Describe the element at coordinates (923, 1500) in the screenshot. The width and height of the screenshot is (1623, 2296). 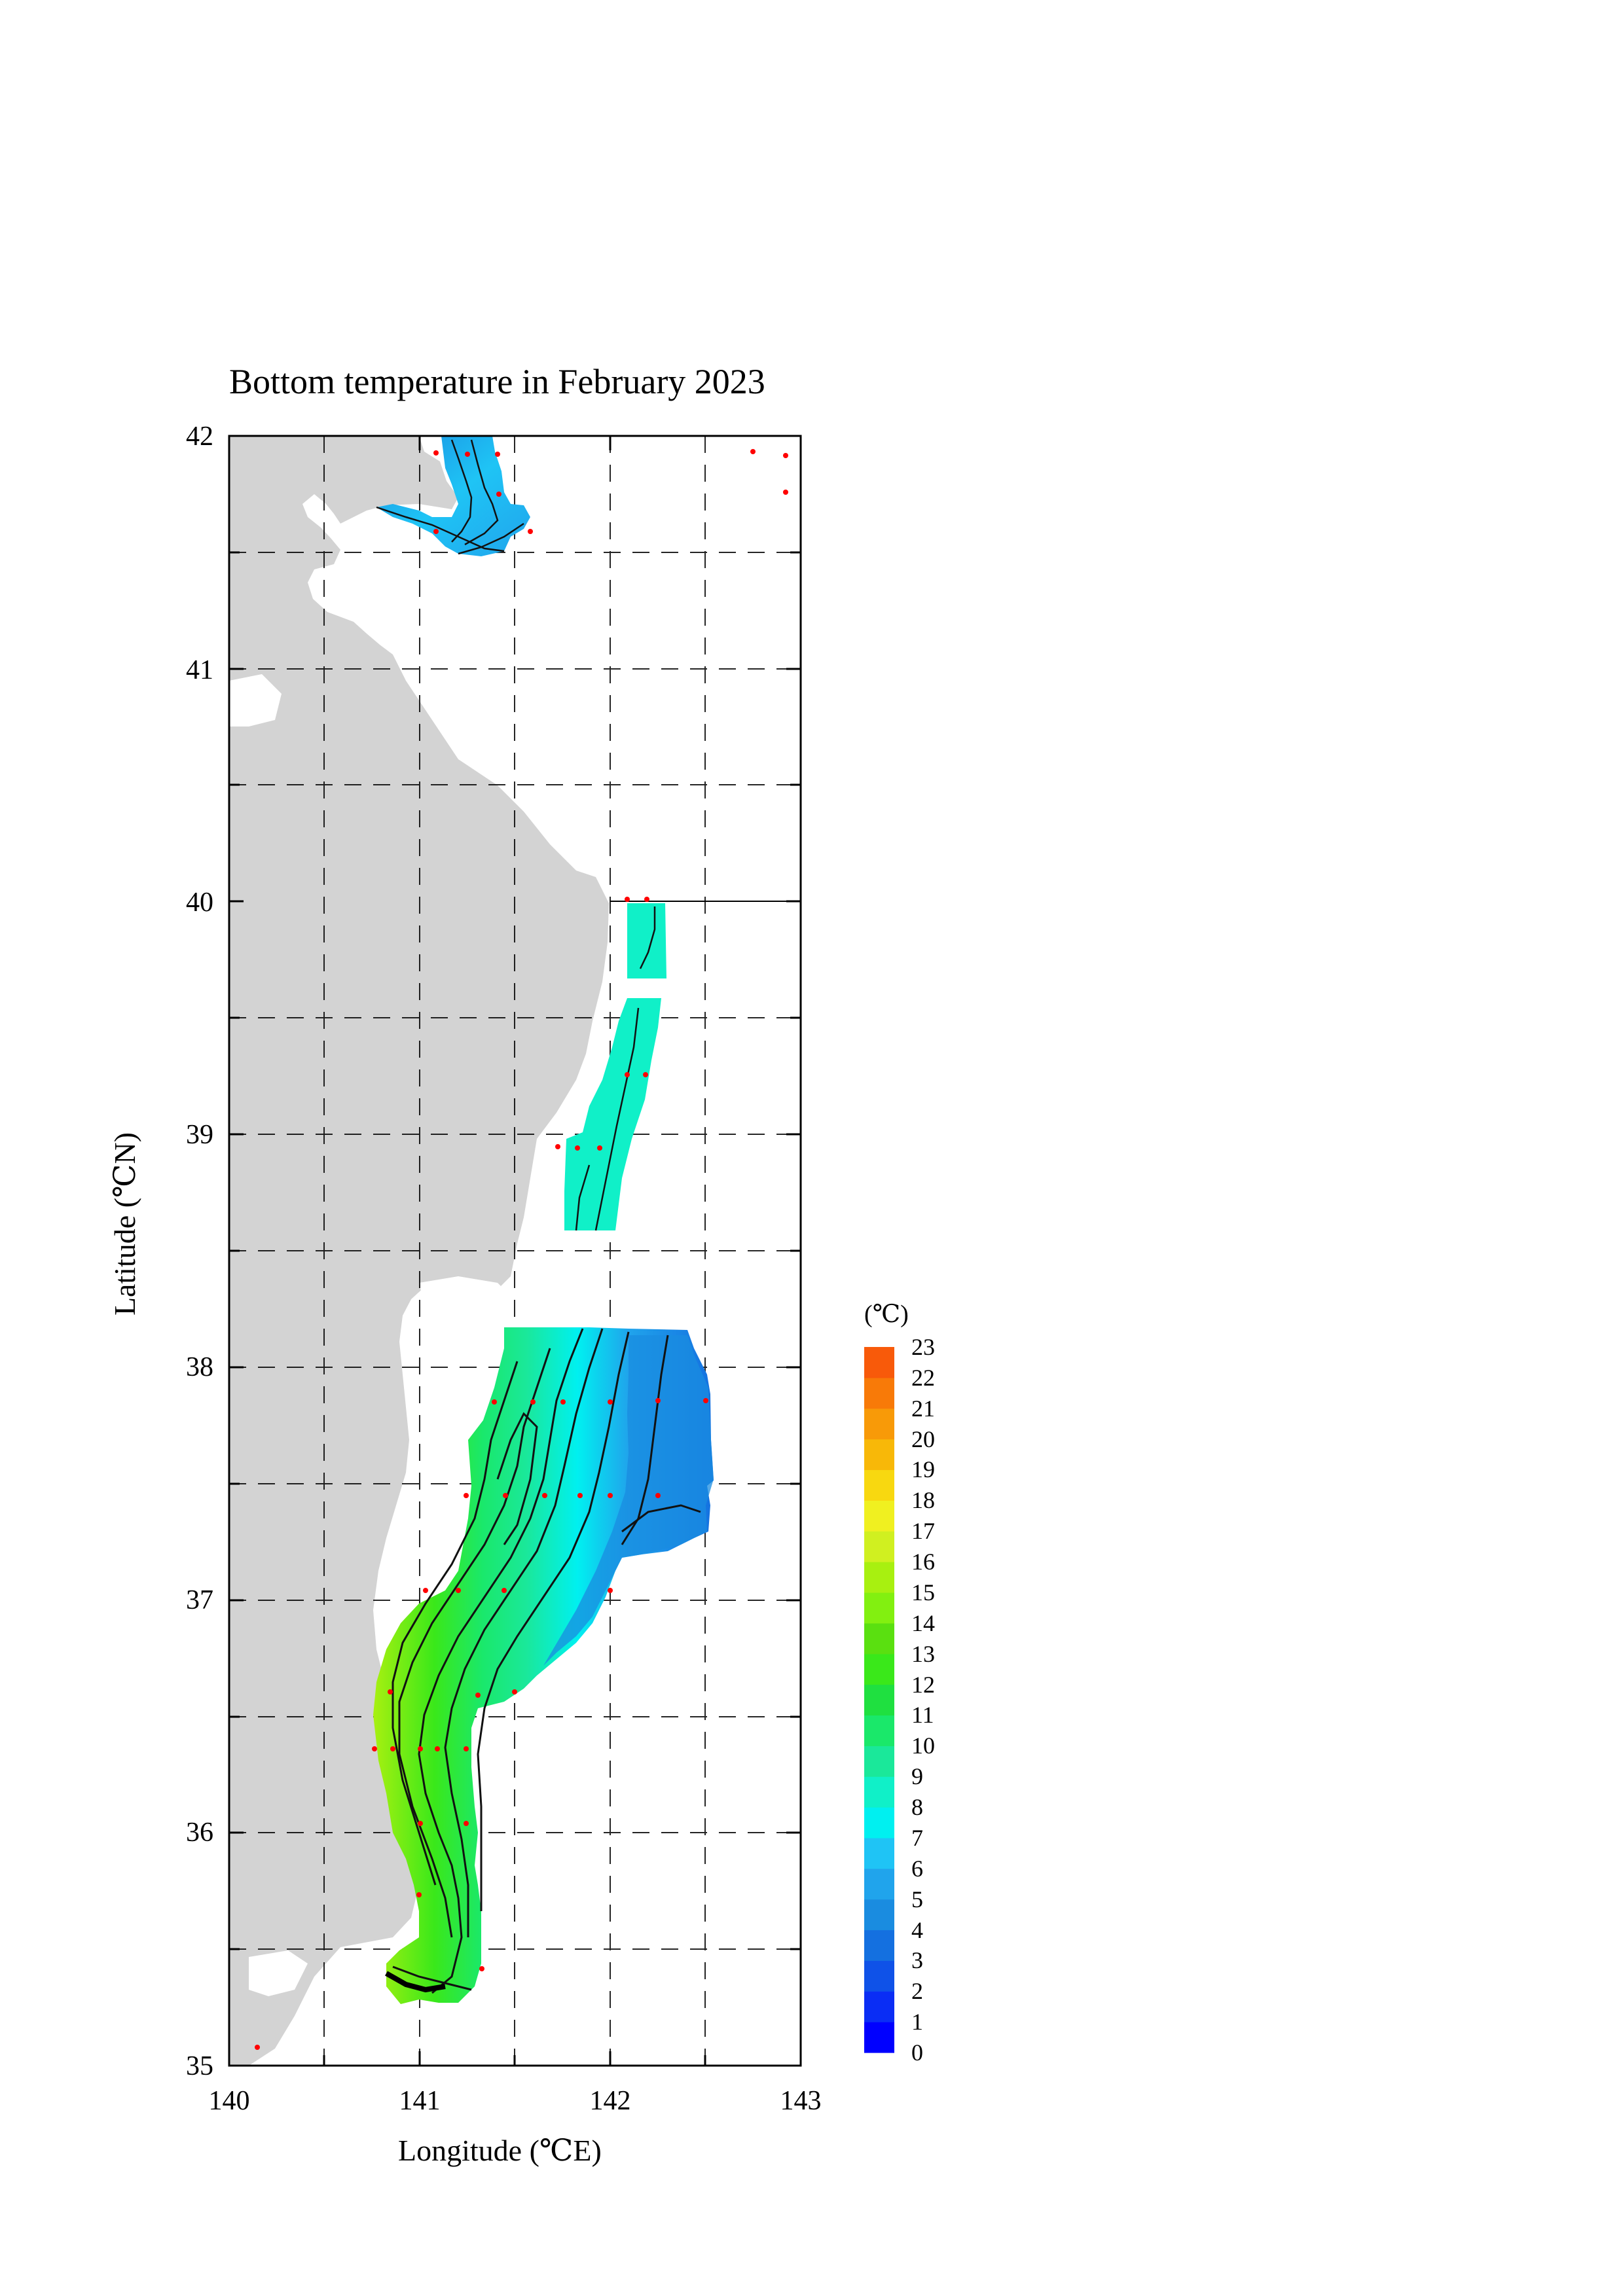
I see `colorbar-tick-label: 18` at that location.